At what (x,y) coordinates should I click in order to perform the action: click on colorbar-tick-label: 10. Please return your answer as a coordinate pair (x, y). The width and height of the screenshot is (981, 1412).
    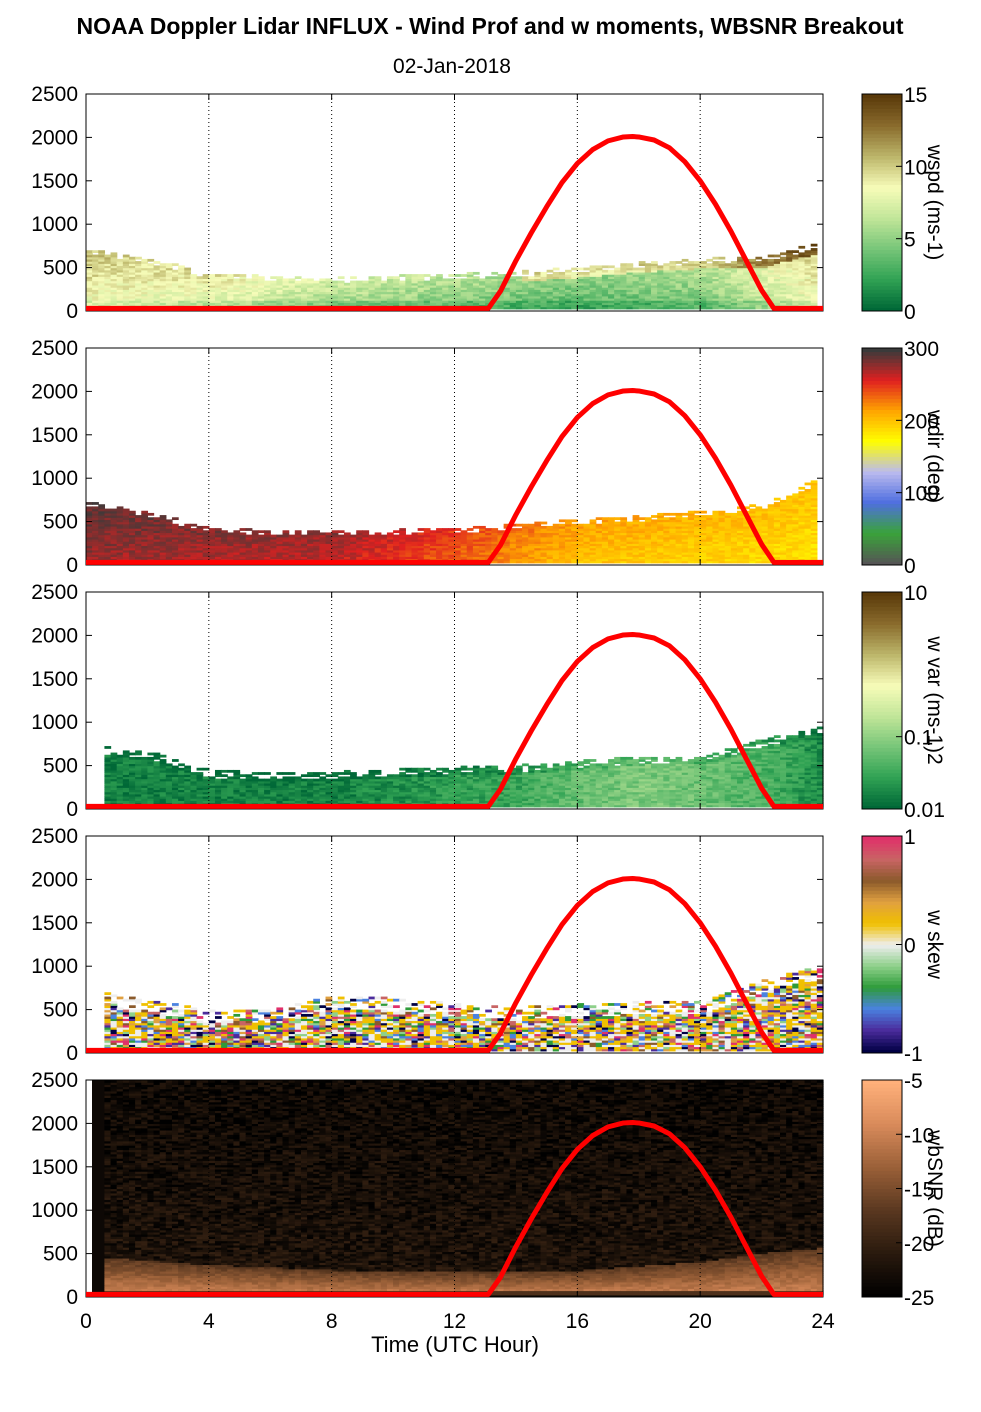
    Looking at the image, I should click on (915, 167).